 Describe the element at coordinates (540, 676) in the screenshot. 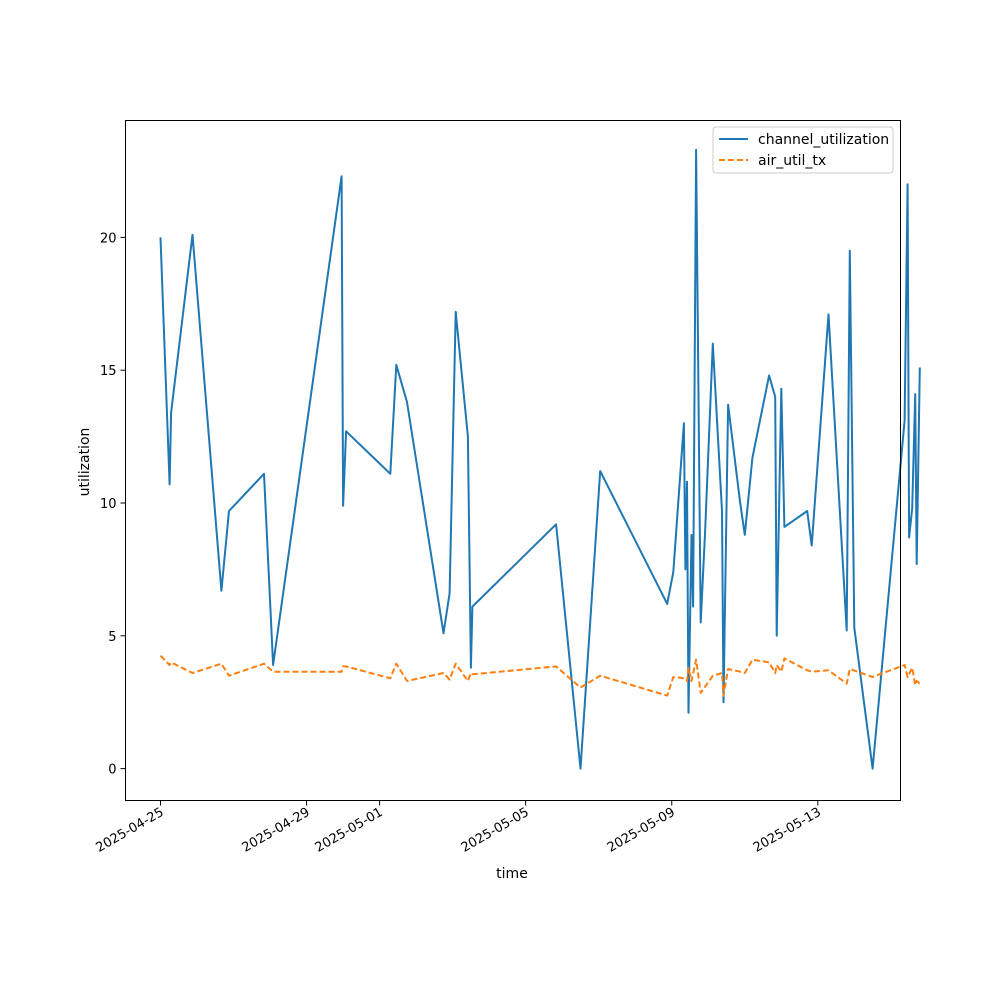

I see `series-line-air-util-tx` at that location.